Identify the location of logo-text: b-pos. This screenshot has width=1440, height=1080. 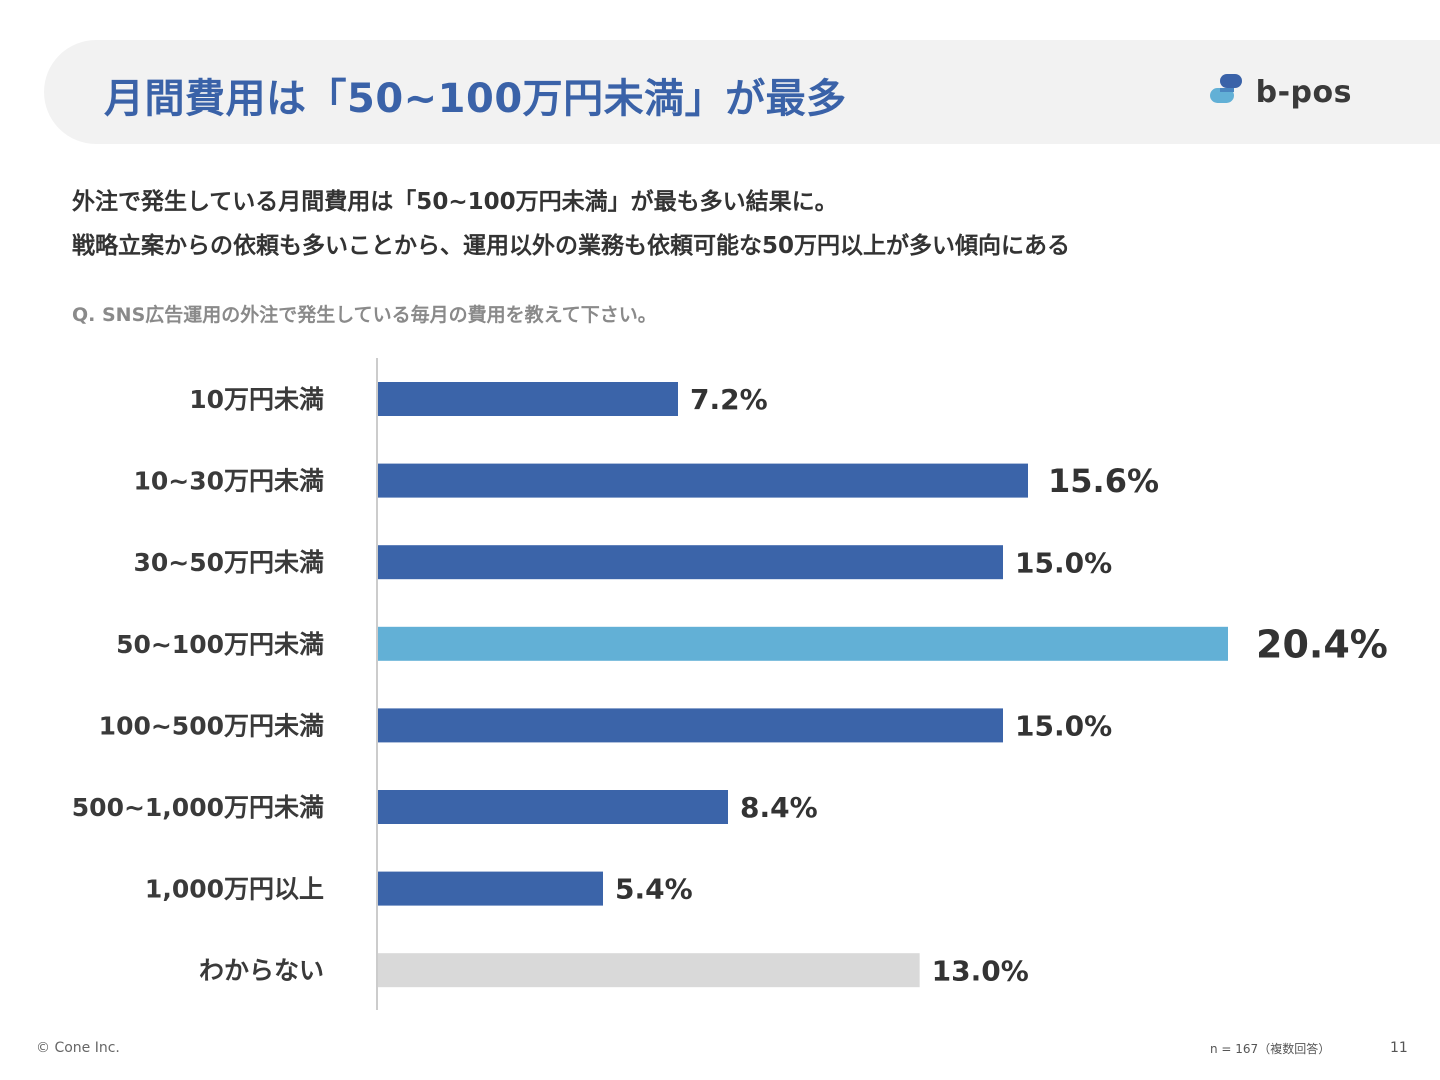
(1303, 92).